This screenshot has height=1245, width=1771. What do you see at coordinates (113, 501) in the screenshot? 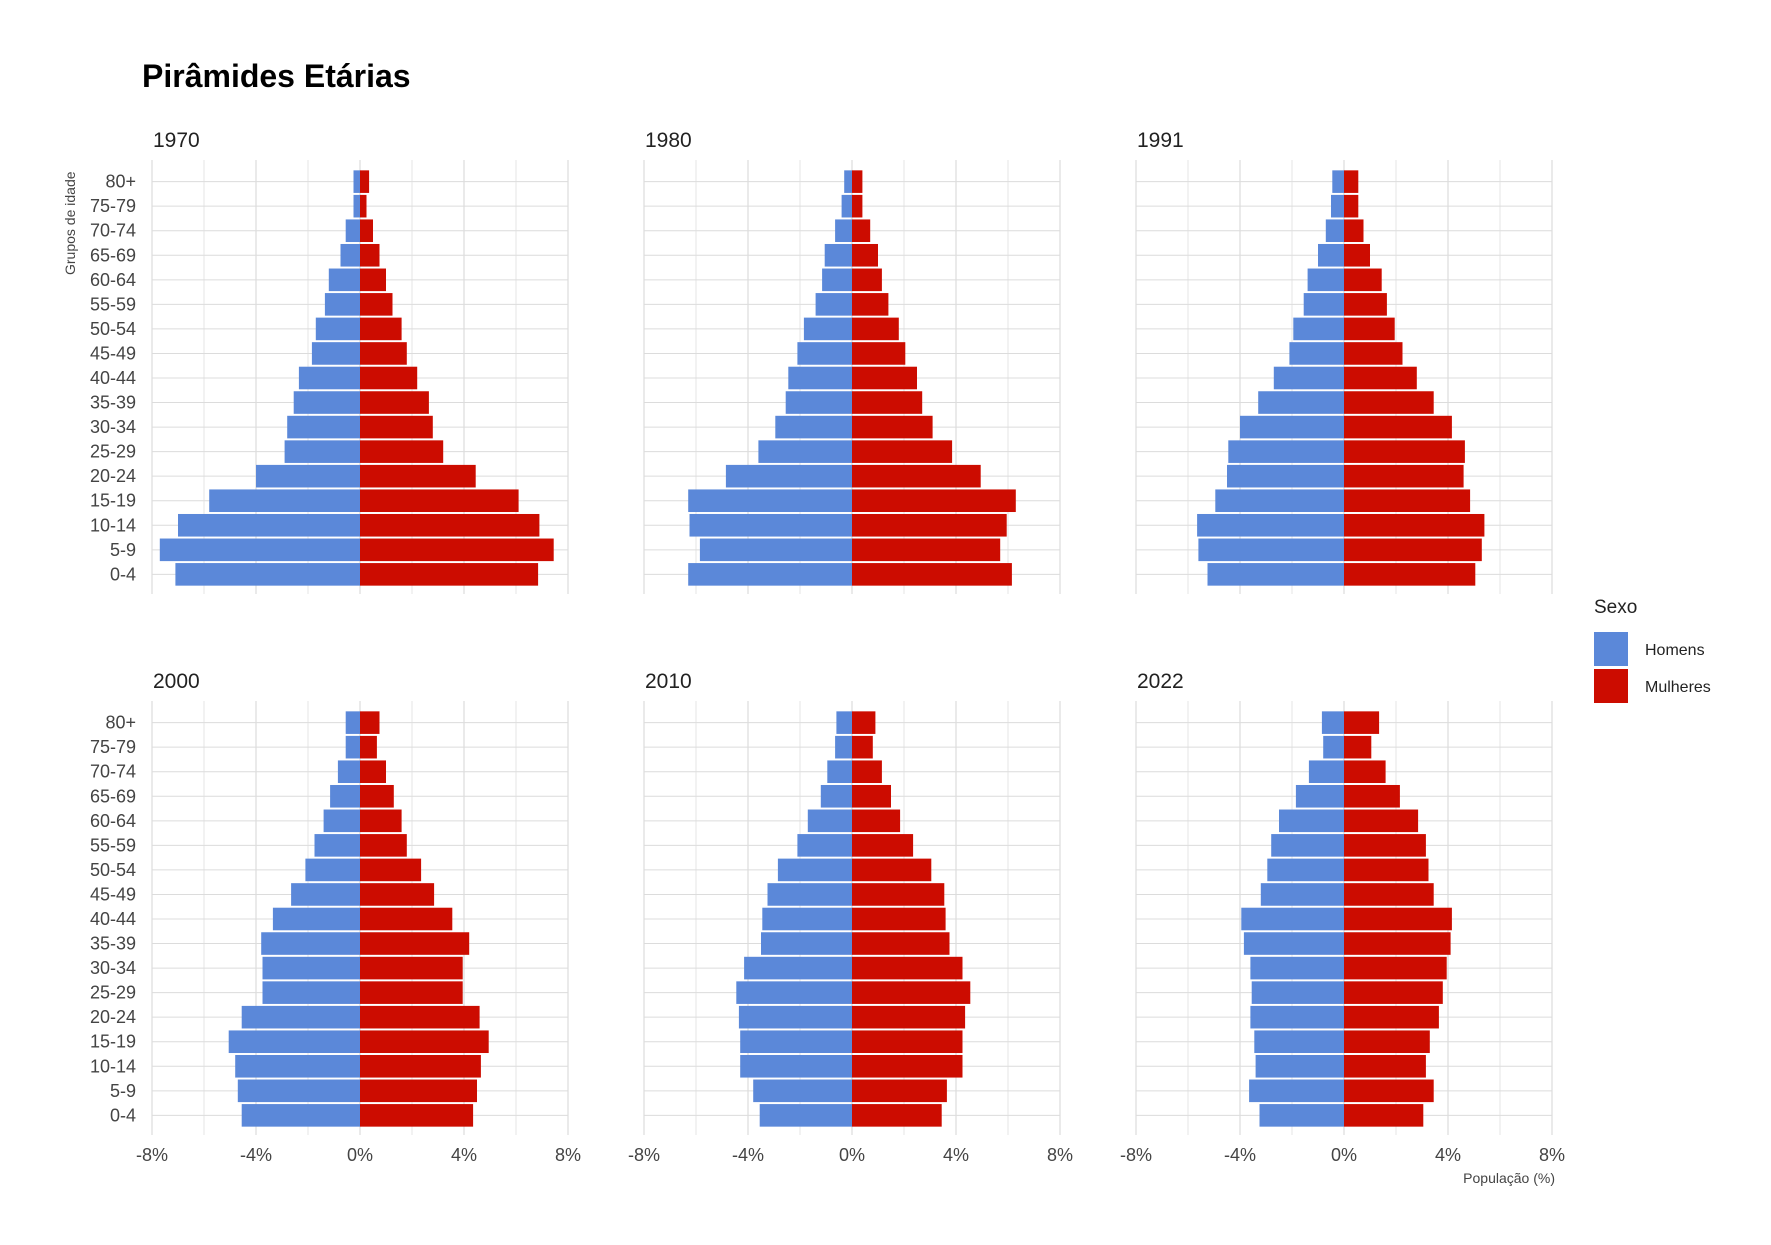
I see `y-tick-label: 15-19` at bounding box center [113, 501].